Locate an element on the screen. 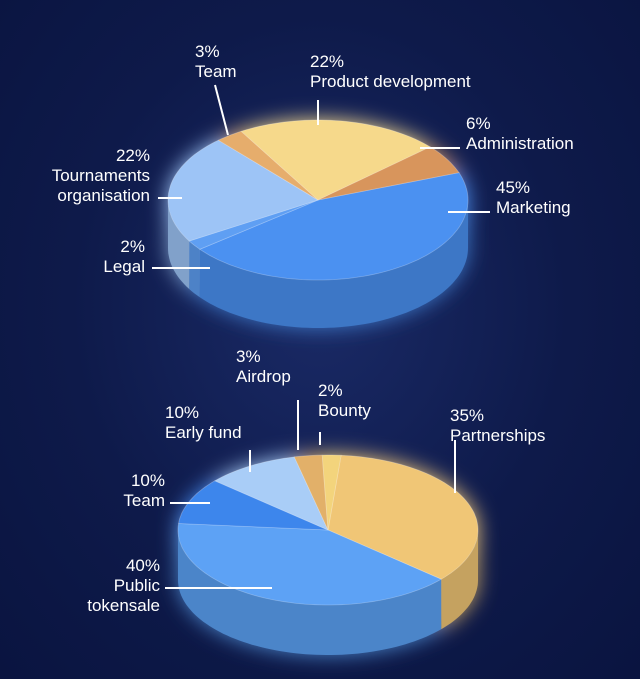 Image resolution: width=640 pixels, height=679 pixels. slice-label: 45% Marketing is located at coordinates (566, 198).